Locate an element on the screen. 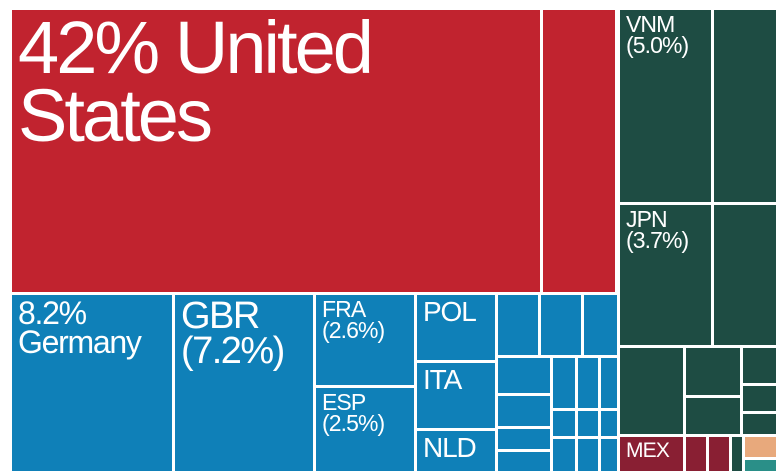 The image size is (776, 471). tile-name: JPN is located at coordinates (647, 219).